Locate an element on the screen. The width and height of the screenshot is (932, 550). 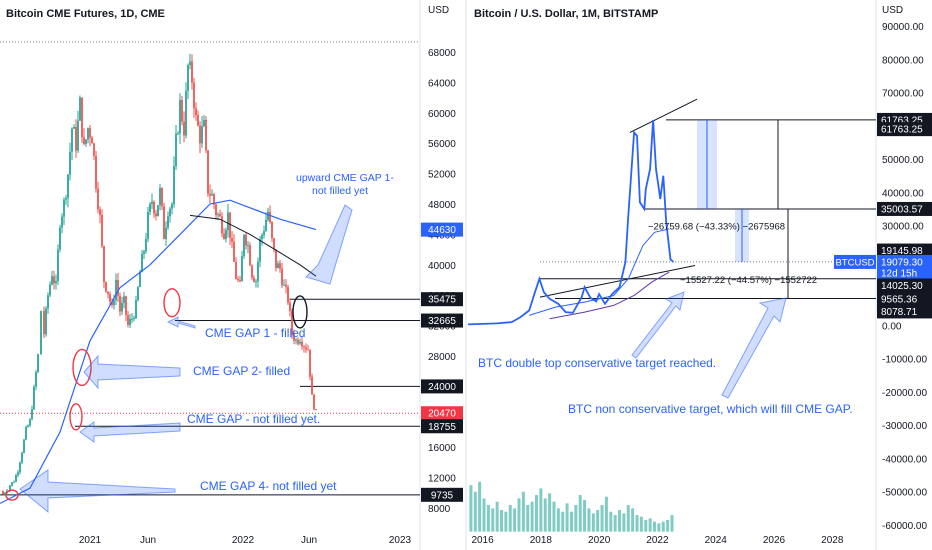
left-y-tick-label: 56000 is located at coordinates (442, 144).